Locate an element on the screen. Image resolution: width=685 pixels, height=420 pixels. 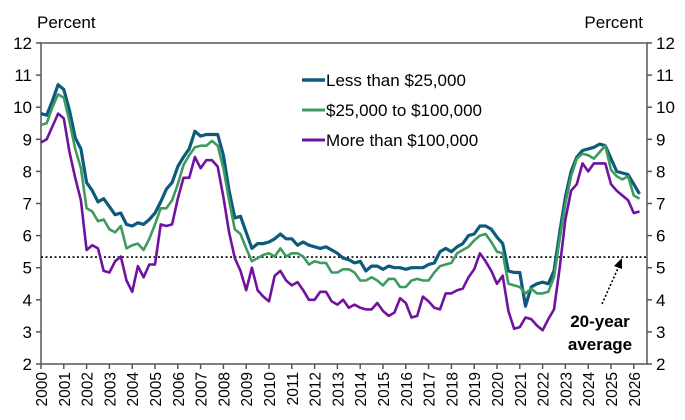
left-y-tick-label: 4 is located at coordinates (27, 300).